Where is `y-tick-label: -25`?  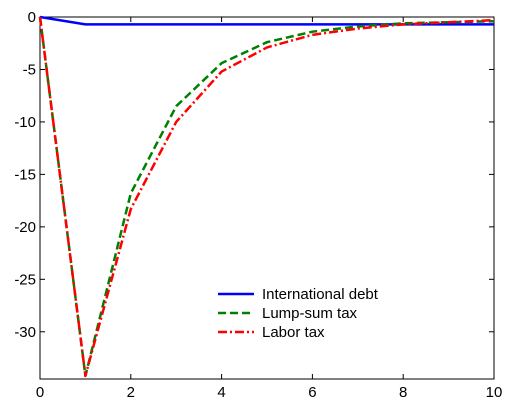
y-tick-label: -25 is located at coordinates (25, 279).